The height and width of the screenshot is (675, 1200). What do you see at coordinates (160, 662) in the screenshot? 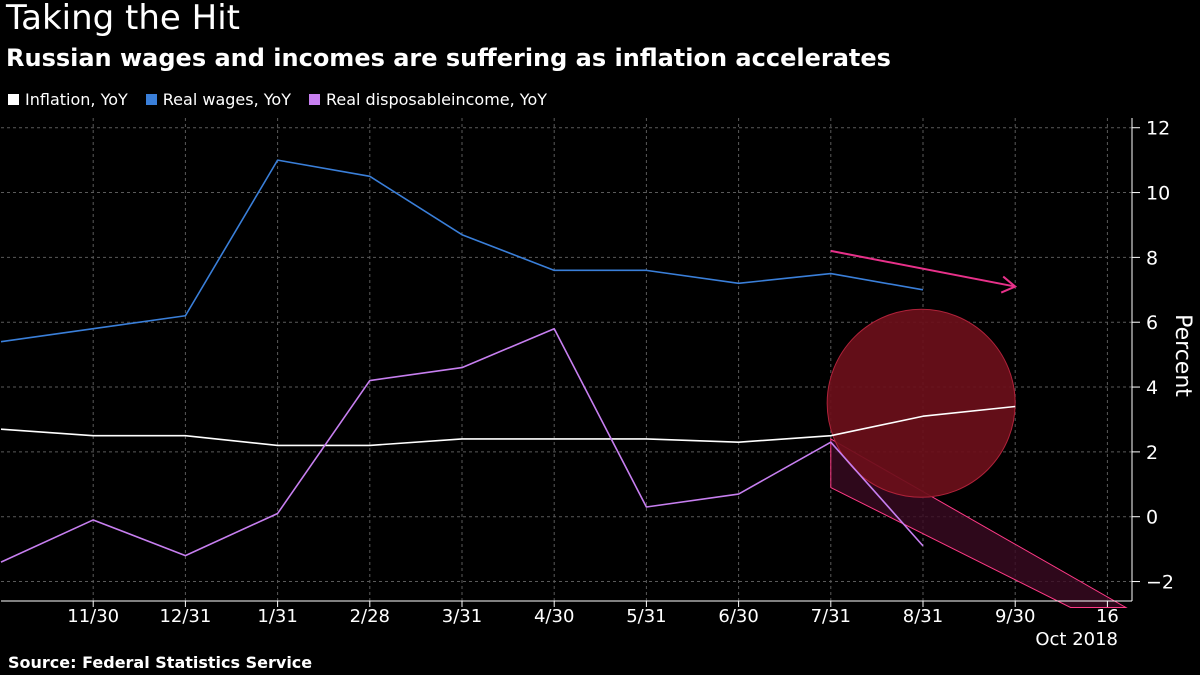
I see `source-note: Source: Federal Statistics Service` at bounding box center [160, 662].